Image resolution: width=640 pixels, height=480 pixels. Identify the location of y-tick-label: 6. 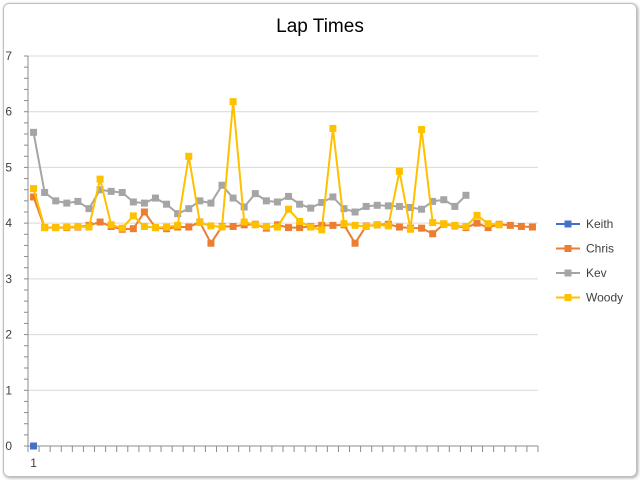
(8, 112).